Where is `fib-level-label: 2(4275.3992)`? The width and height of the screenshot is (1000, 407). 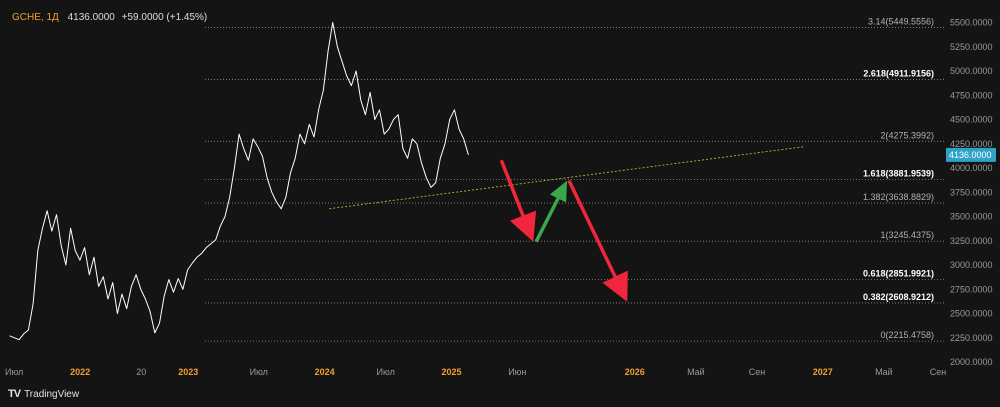
fib-level-label: 2(4275.3992) is located at coordinates (907, 135).